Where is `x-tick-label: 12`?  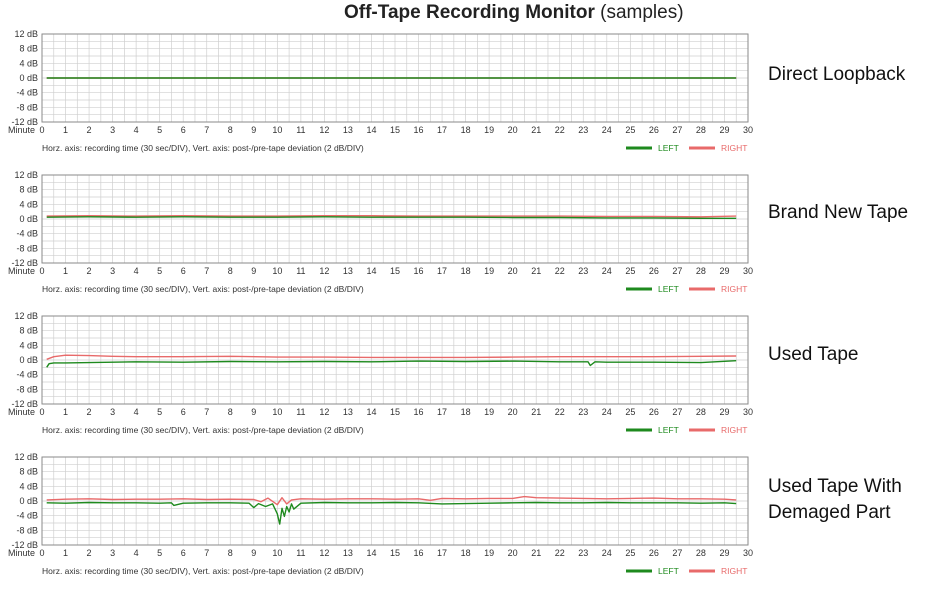 x-tick-label: 12 is located at coordinates (324, 271).